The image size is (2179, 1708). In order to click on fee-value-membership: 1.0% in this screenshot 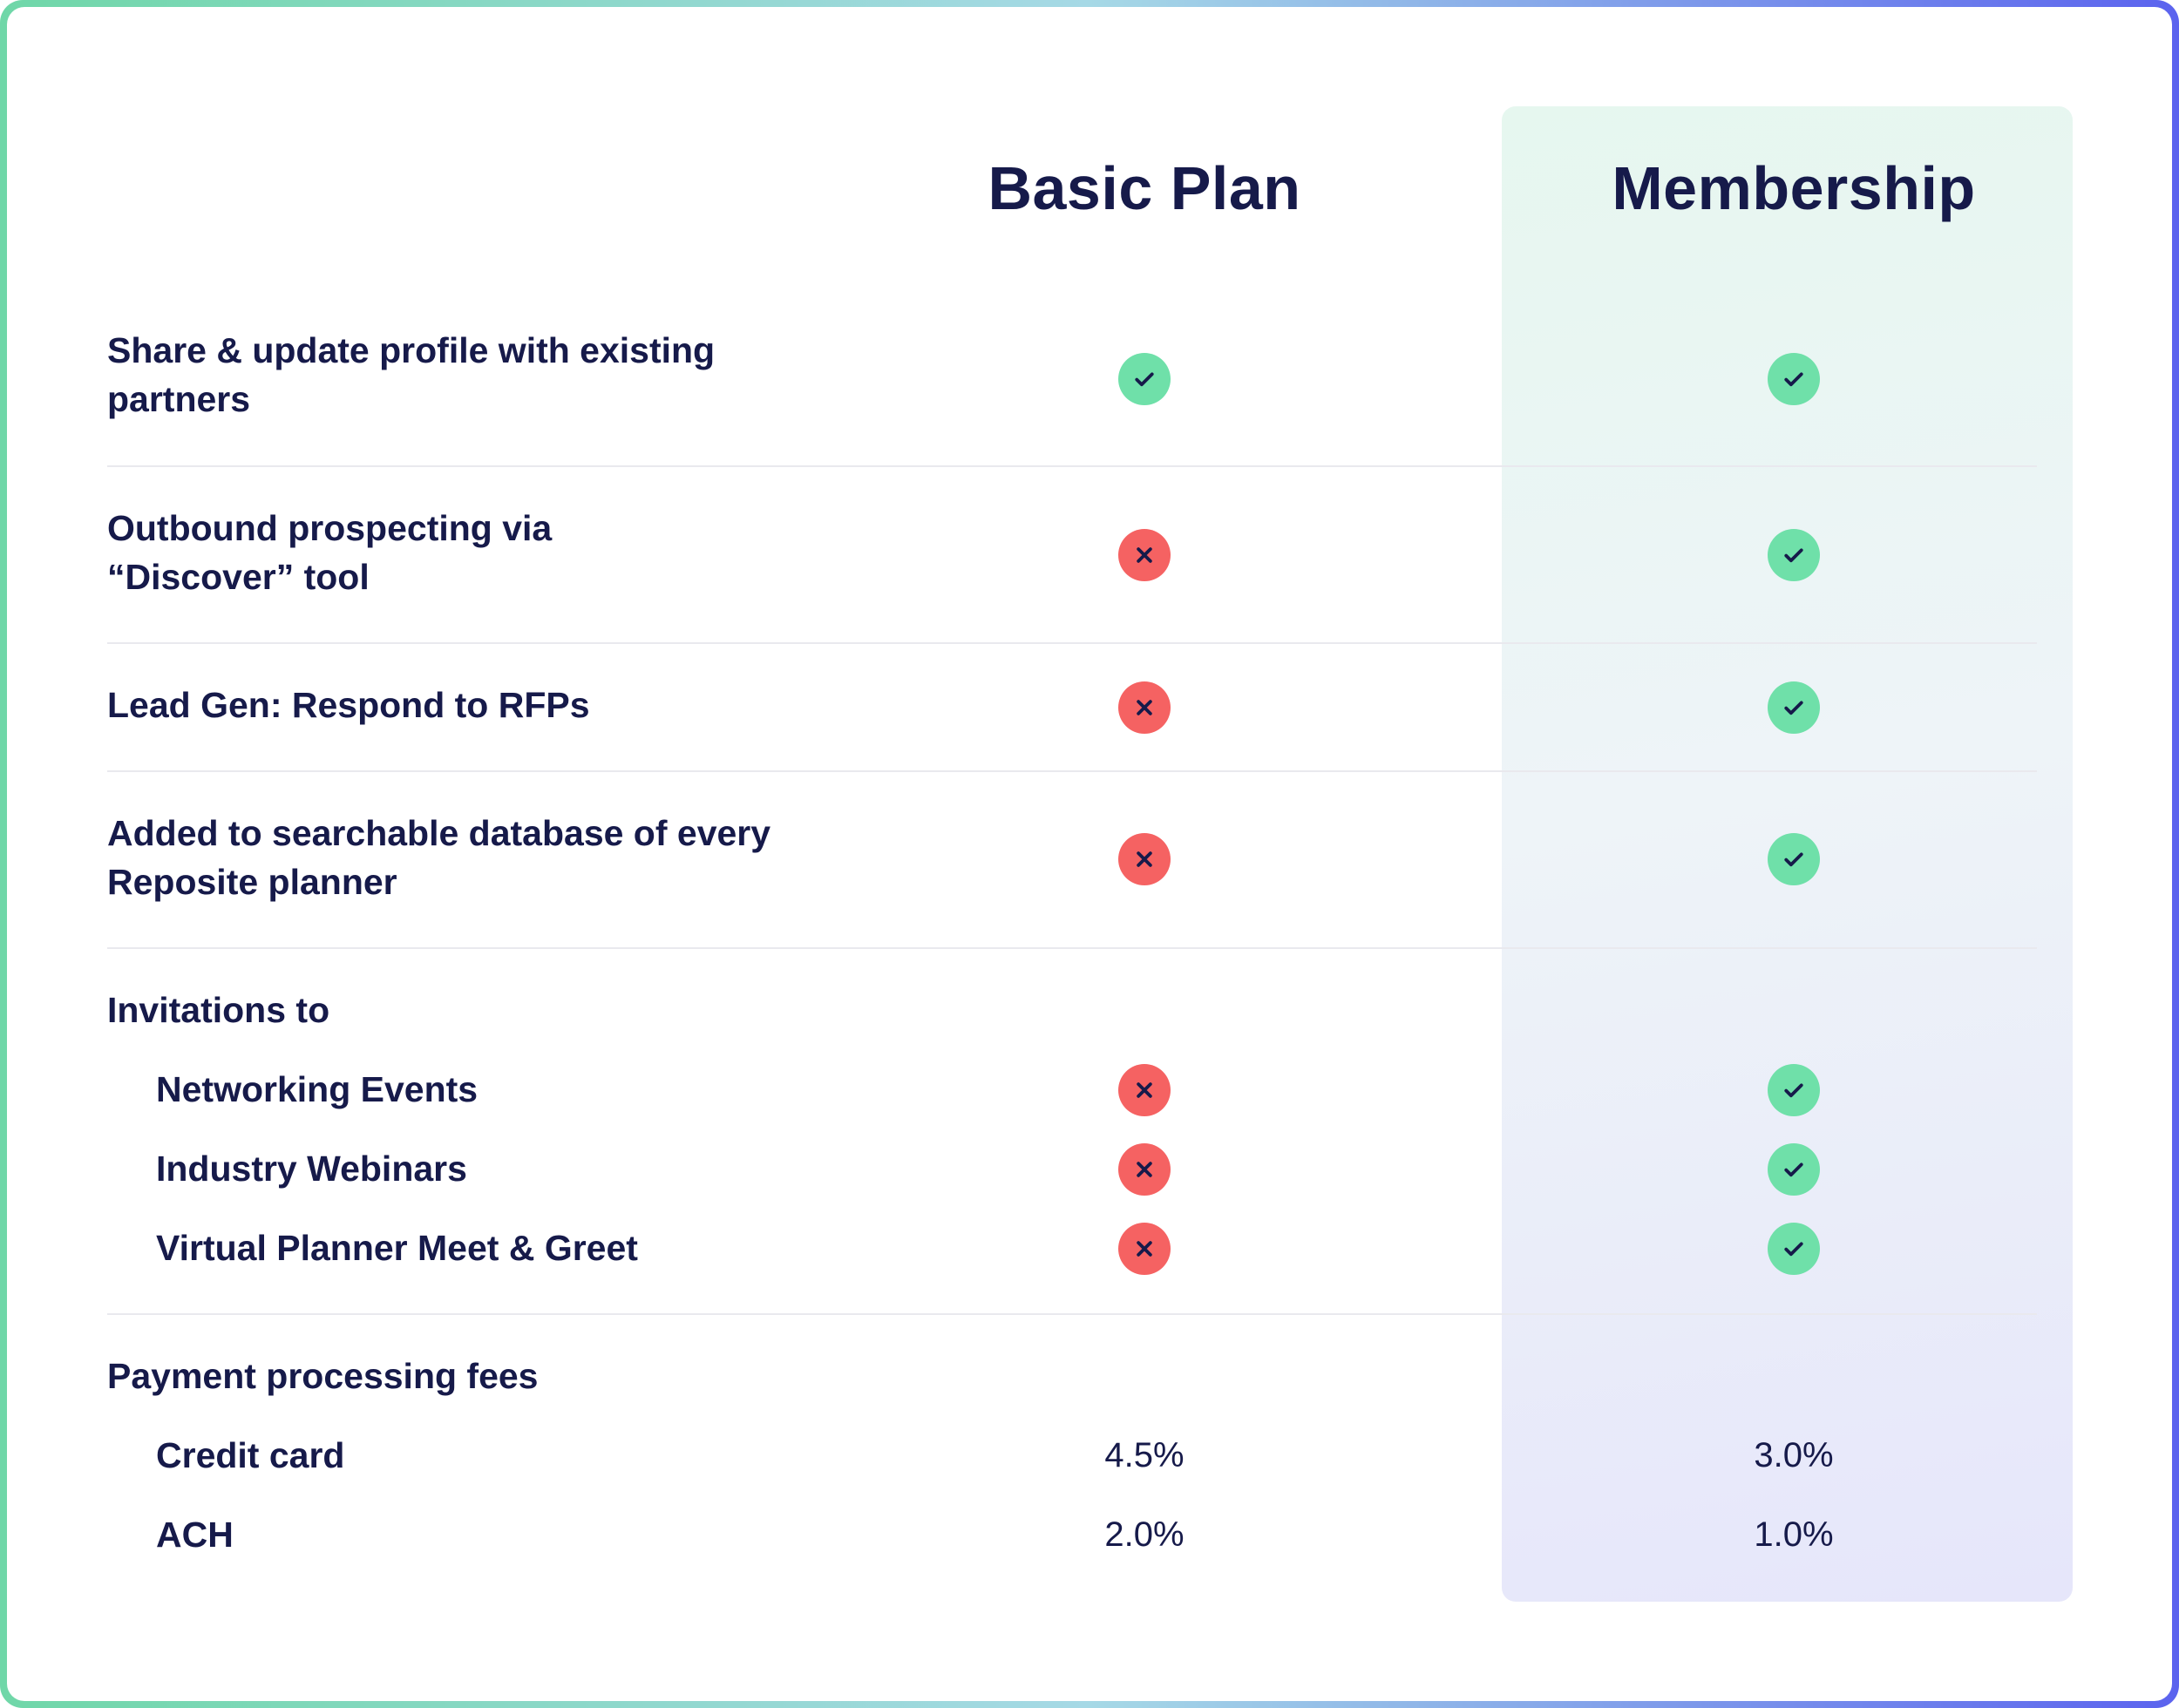, I will do `click(1794, 1534)`.